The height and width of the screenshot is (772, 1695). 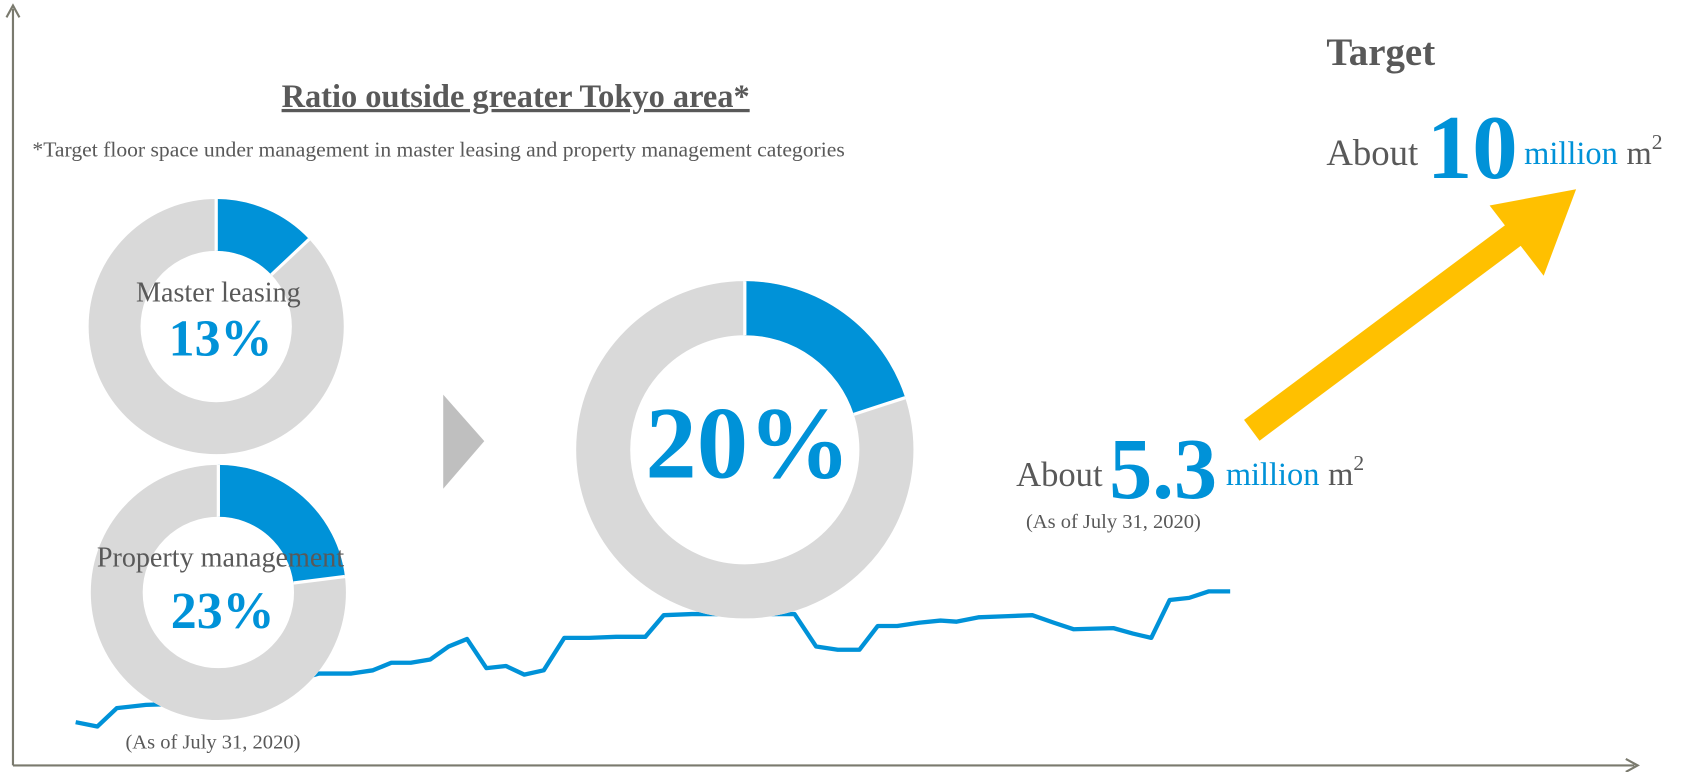 I want to click on current-text: About5.3 million m2, so click(x=1190, y=469).